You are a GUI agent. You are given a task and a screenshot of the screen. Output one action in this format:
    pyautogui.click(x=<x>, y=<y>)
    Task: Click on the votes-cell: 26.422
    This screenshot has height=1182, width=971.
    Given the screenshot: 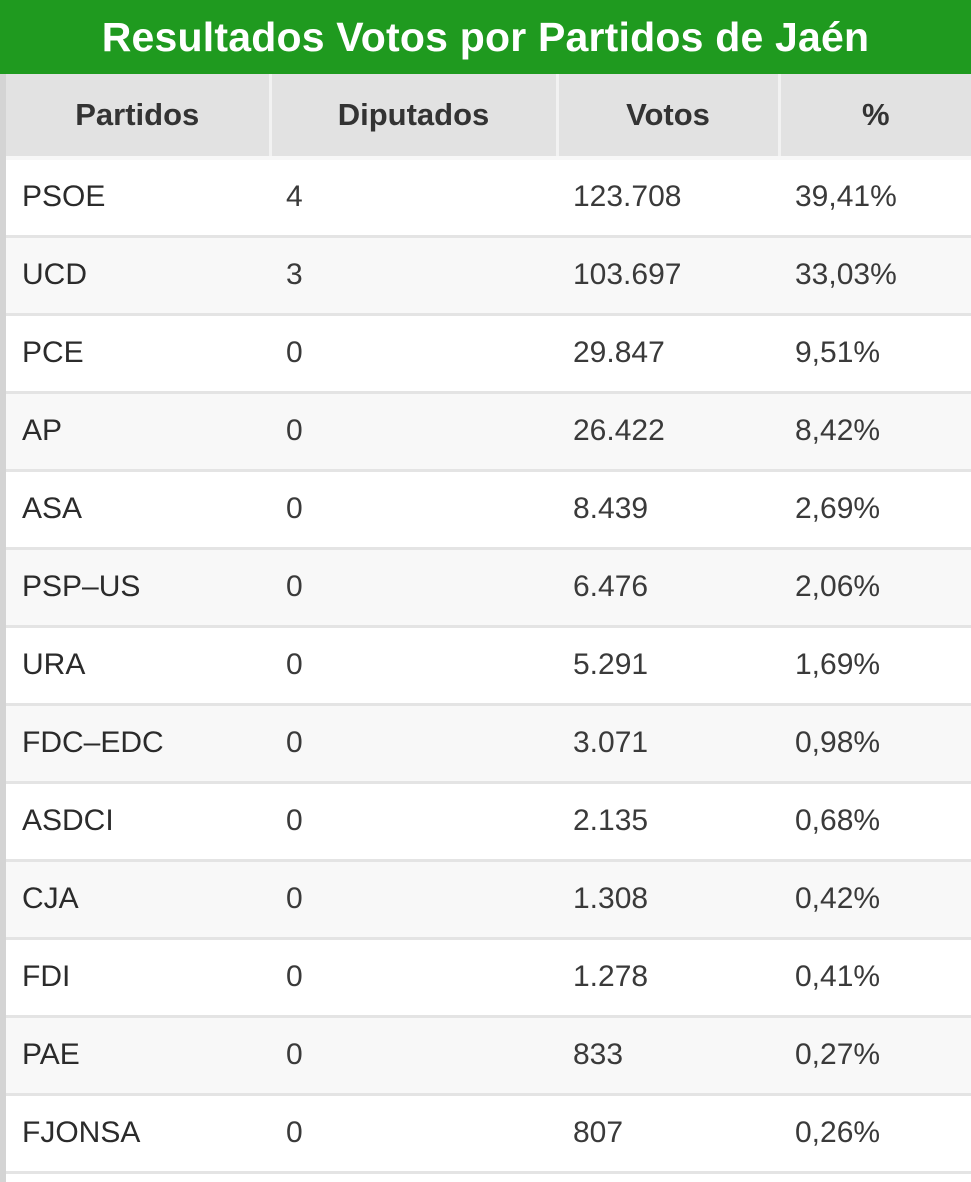 What is the action you would take?
    pyautogui.click(x=668, y=432)
    